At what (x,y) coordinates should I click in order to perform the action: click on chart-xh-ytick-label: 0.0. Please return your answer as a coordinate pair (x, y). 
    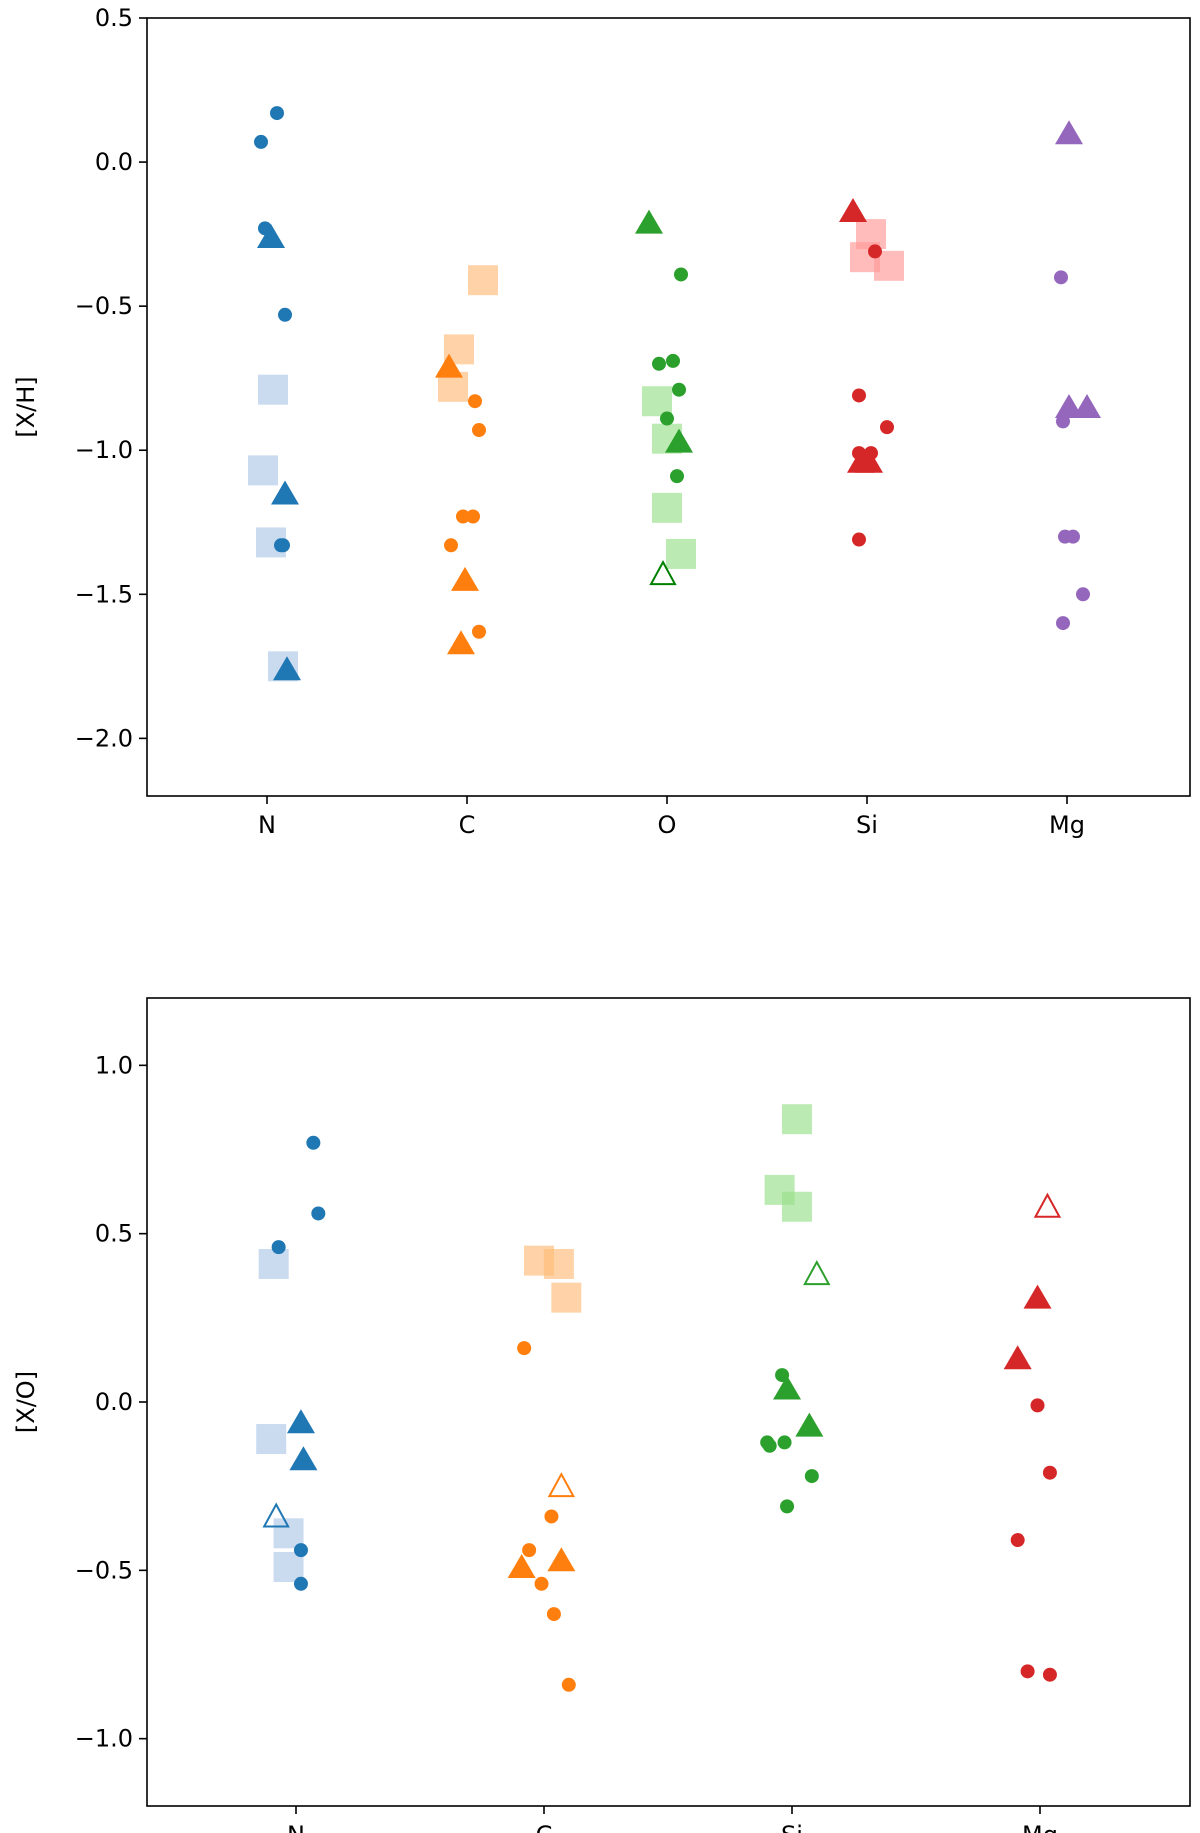
    Looking at the image, I should click on (114, 162).